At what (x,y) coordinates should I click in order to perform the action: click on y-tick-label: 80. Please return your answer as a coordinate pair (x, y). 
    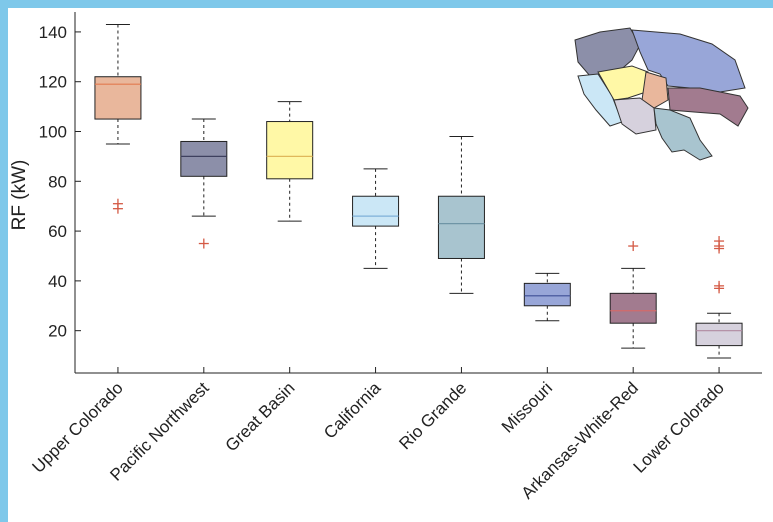
    Looking at the image, I should click on (57, 181).